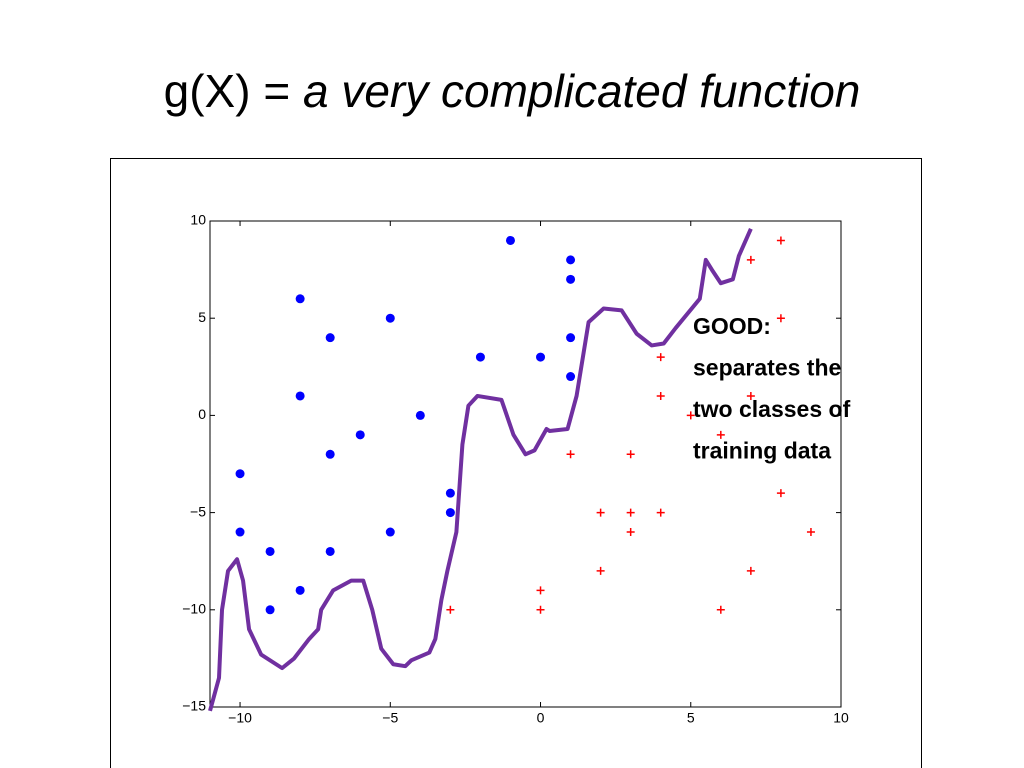 The height and width of the screenshot is (768, 1024). I want to click on x-tick-label: 0, so click(541, 718).